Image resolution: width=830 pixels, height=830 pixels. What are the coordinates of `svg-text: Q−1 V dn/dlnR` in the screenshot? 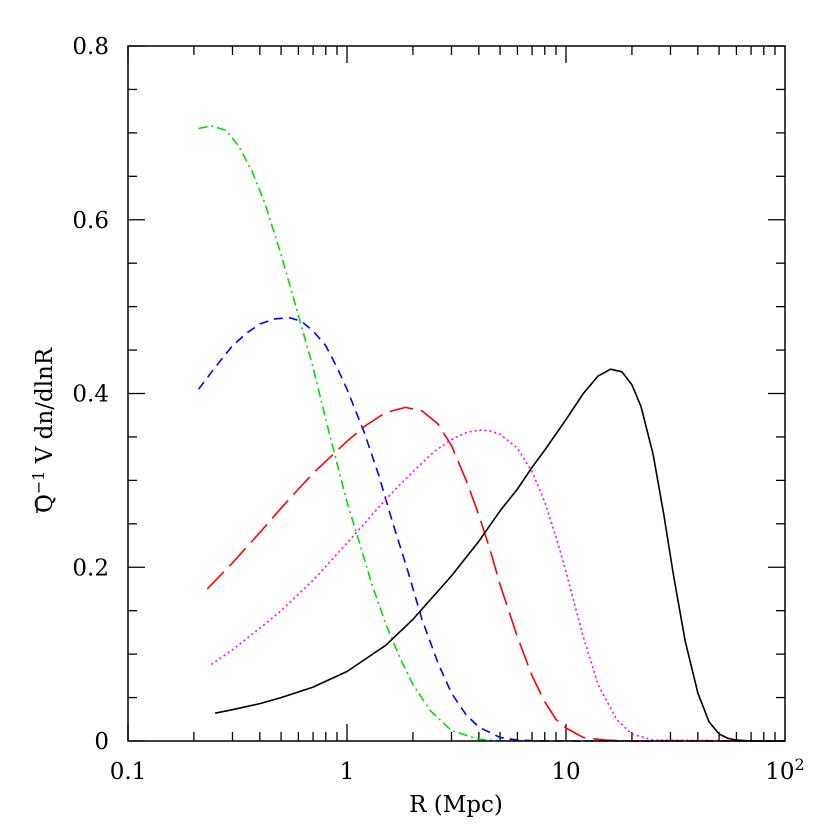 It's located at (43, 430).